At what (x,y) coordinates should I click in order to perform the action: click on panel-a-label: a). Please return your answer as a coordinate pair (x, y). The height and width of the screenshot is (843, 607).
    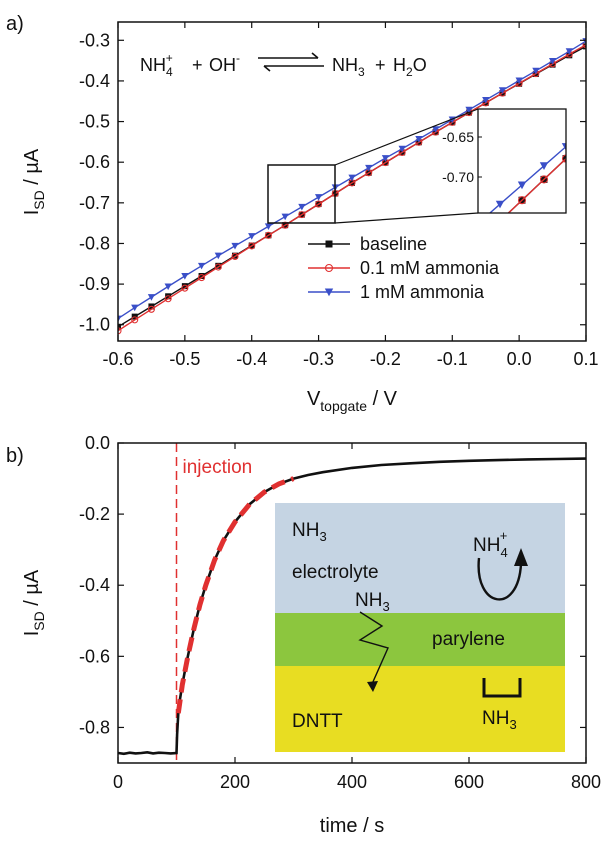
    Looking at the image, I should click on (15, 24).